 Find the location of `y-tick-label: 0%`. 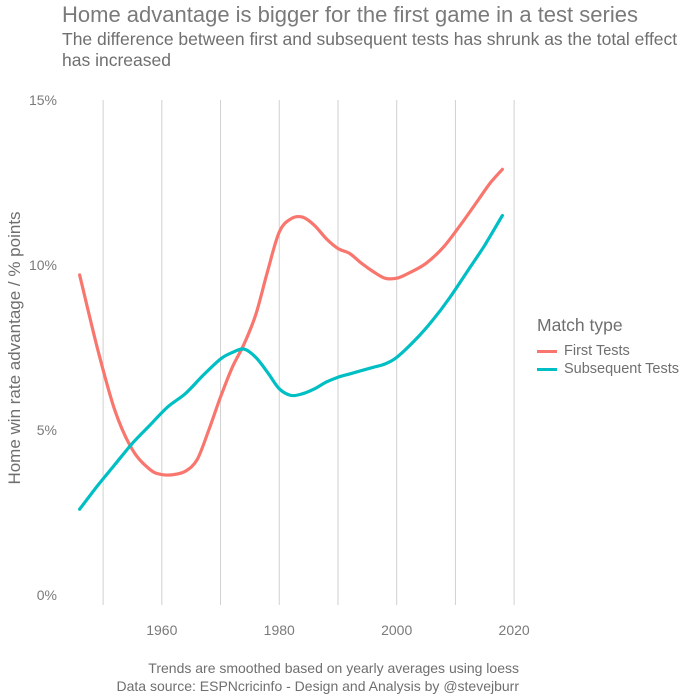

y-tick-label: 0% is located at coordinates (47, 595).